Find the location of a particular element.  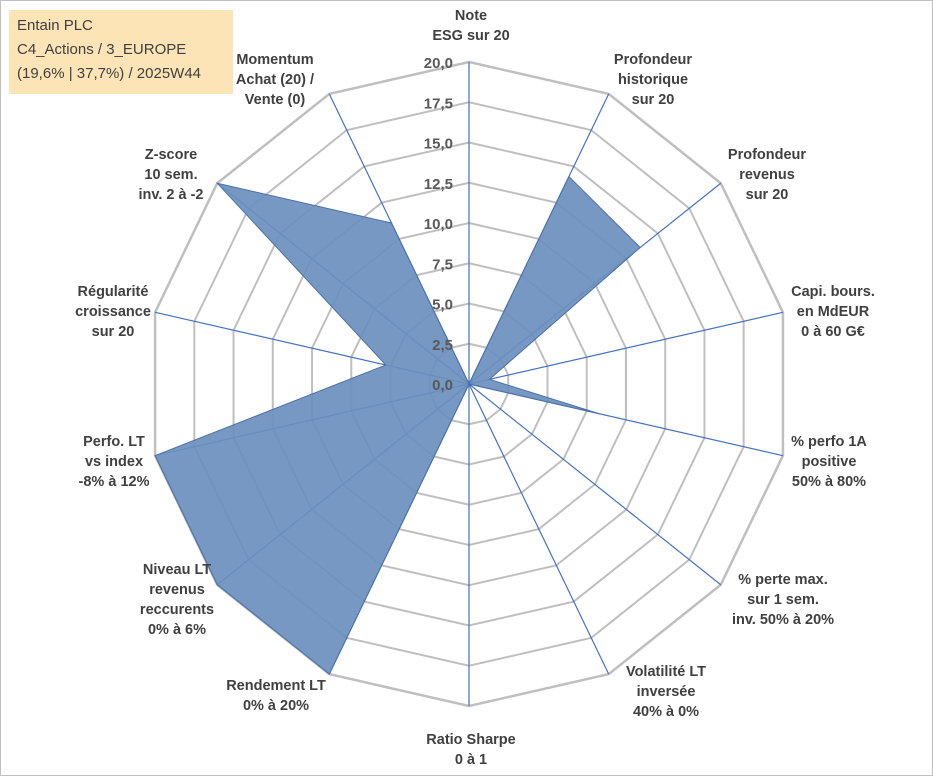

tick-label: 20,0 is located at coordinates (438, 63).